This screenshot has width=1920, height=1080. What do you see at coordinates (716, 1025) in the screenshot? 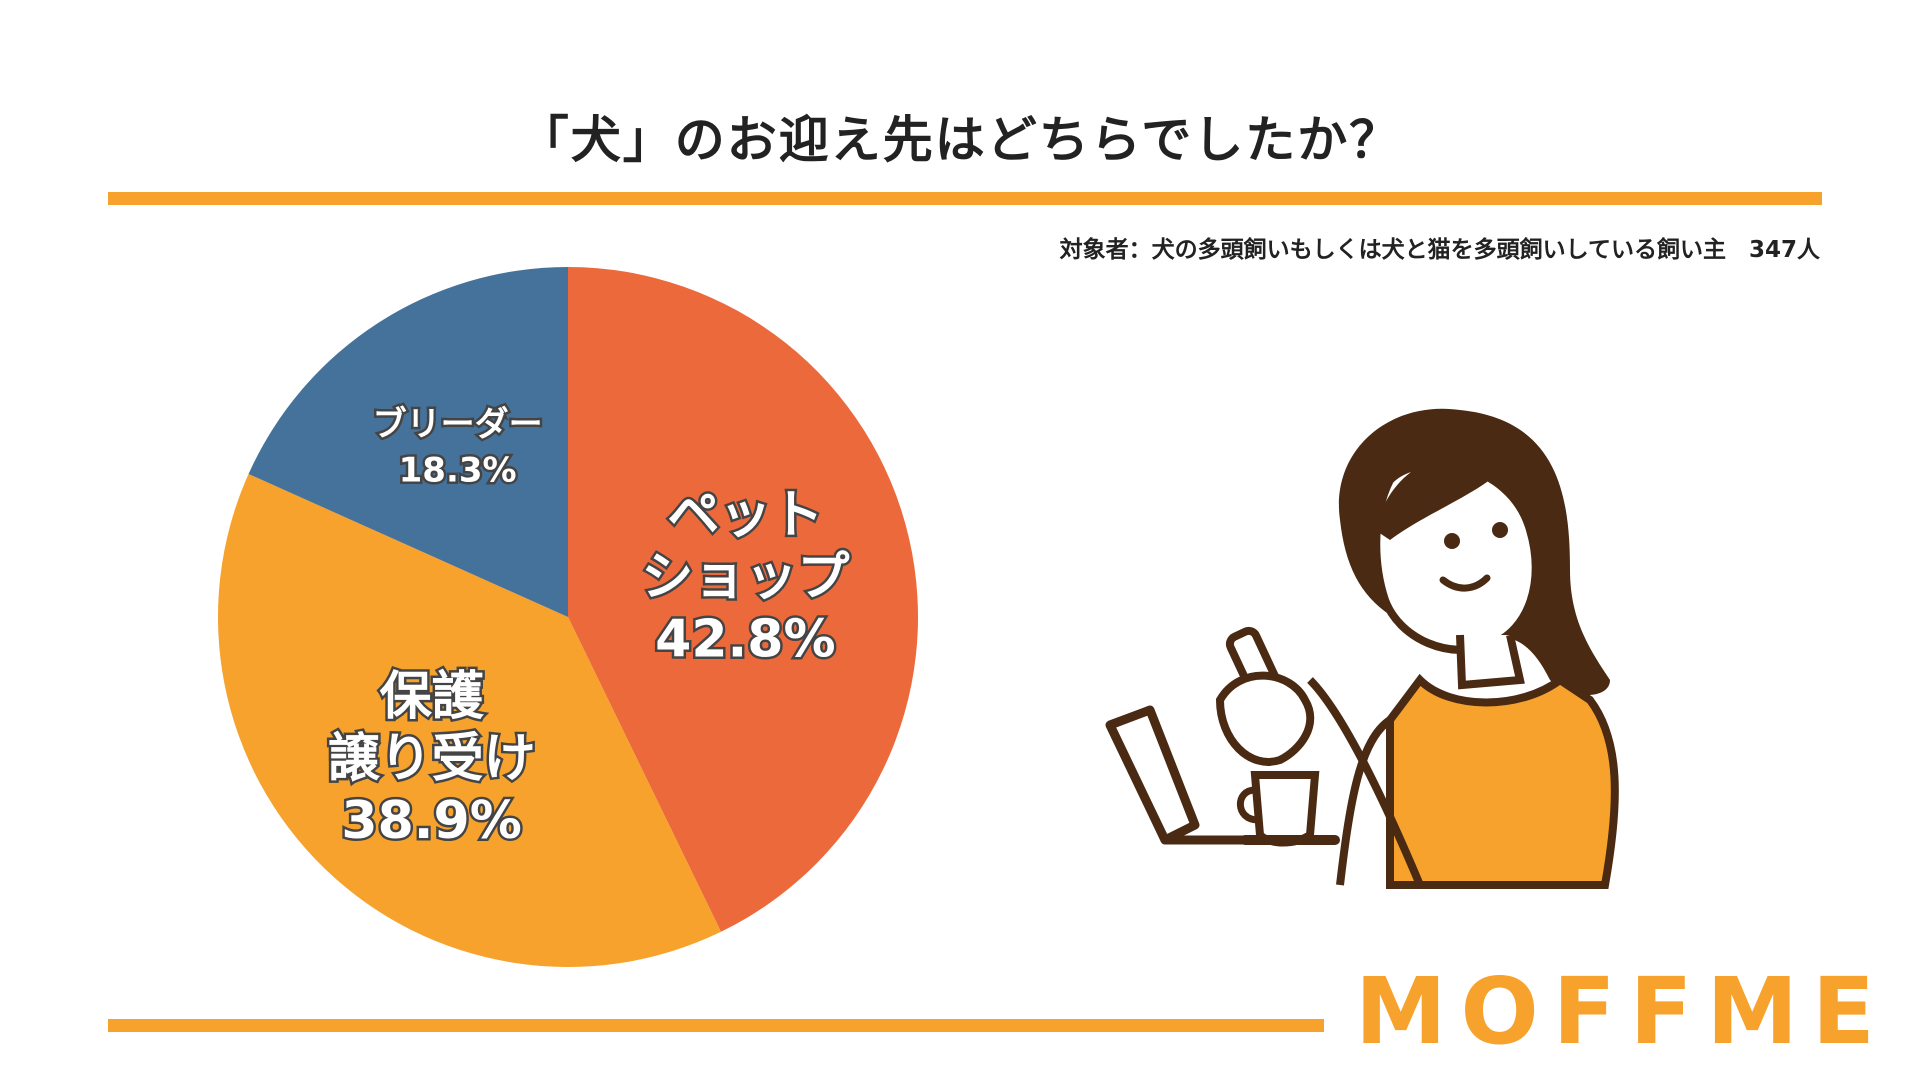
I see `bottom-divider` at bounding box center [716, 1025].